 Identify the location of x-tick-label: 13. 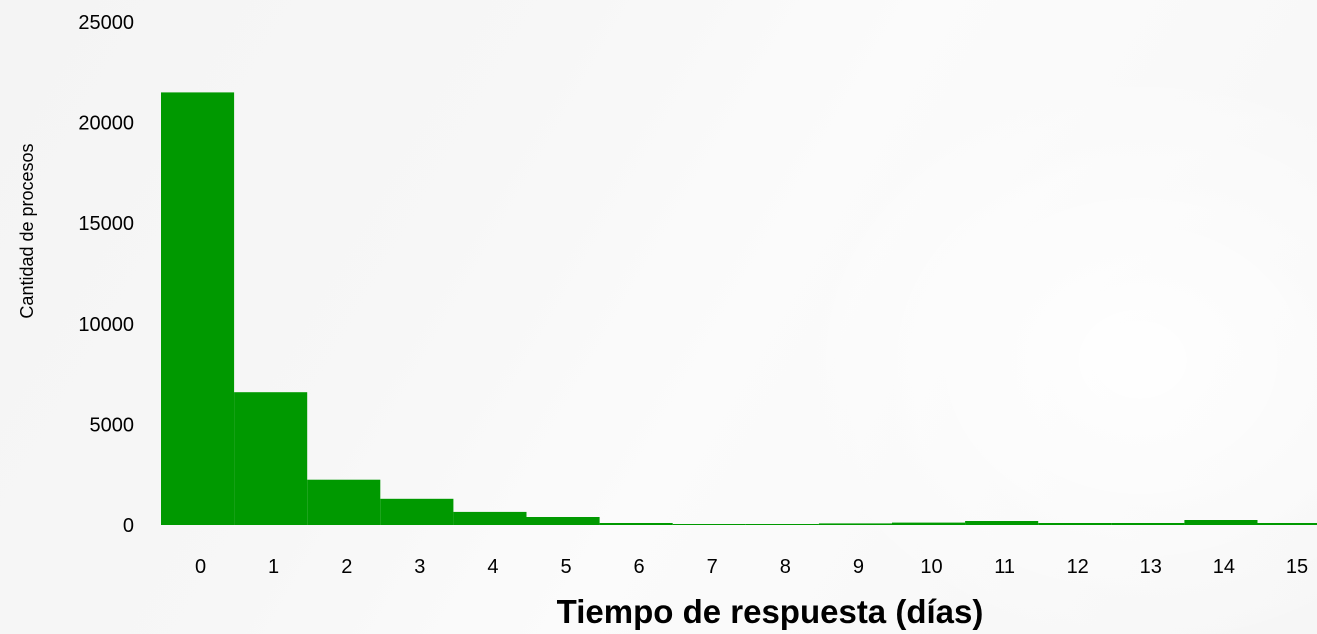
(1151, 567).